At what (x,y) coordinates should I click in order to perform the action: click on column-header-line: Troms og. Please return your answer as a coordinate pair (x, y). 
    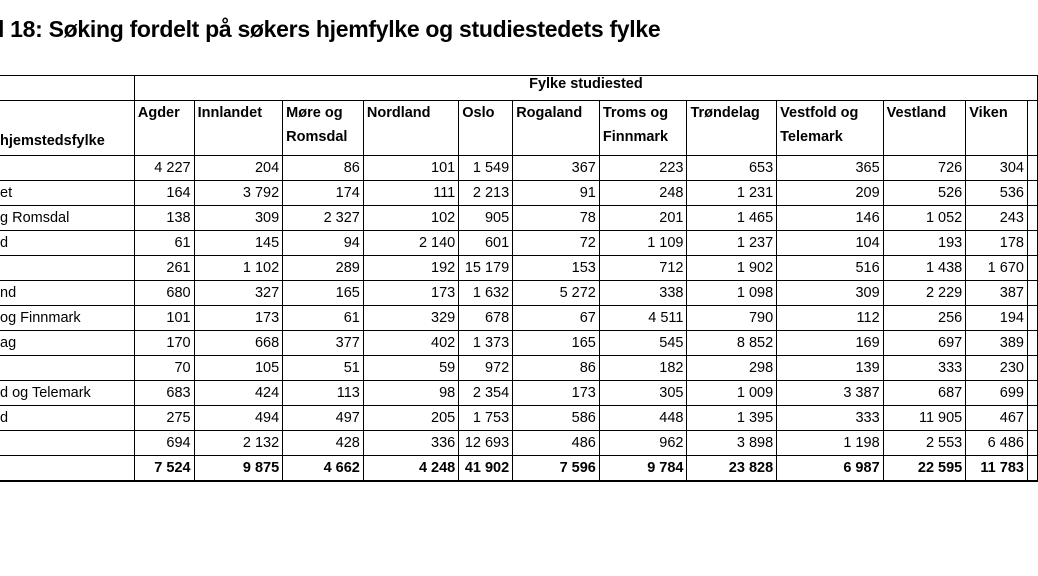
    Looking at the image, I should click on (635, 113).